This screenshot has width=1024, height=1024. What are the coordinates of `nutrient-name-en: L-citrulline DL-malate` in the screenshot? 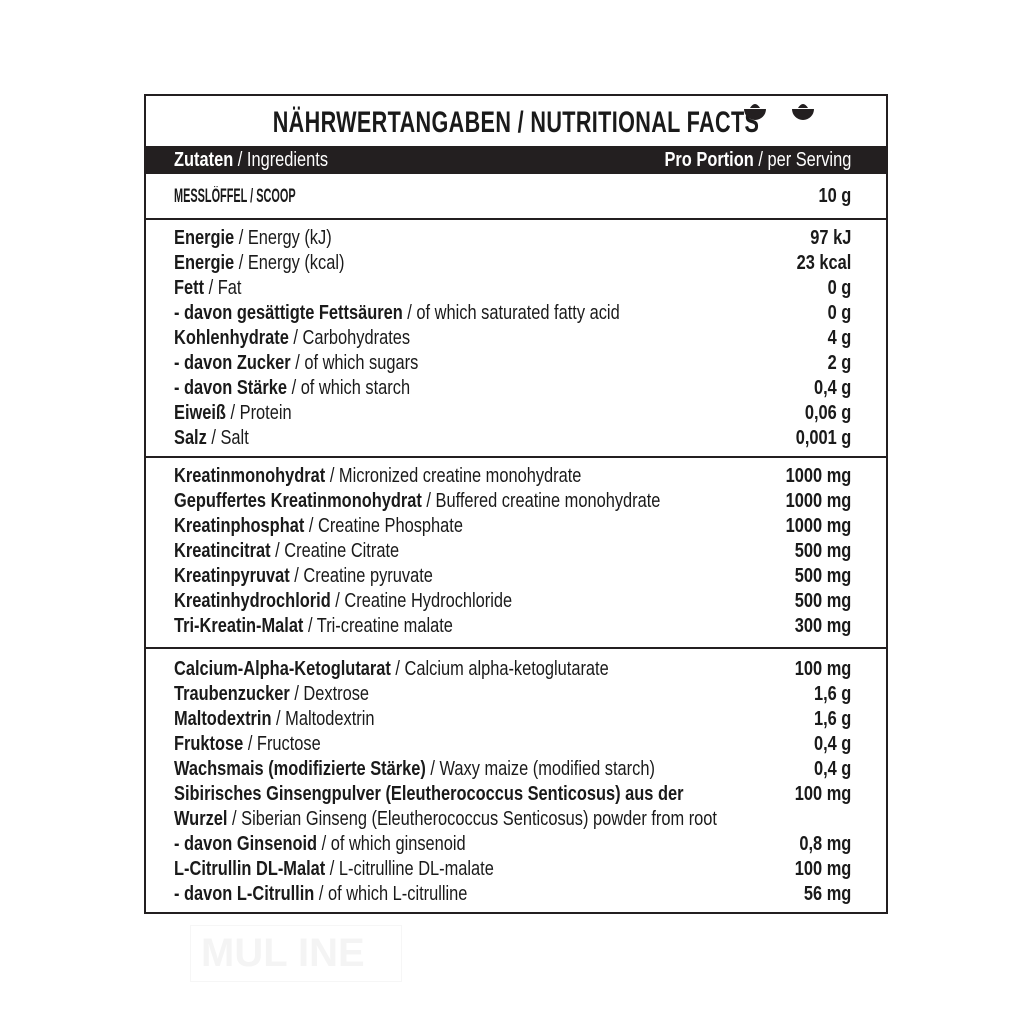 It's located at (416, 869).